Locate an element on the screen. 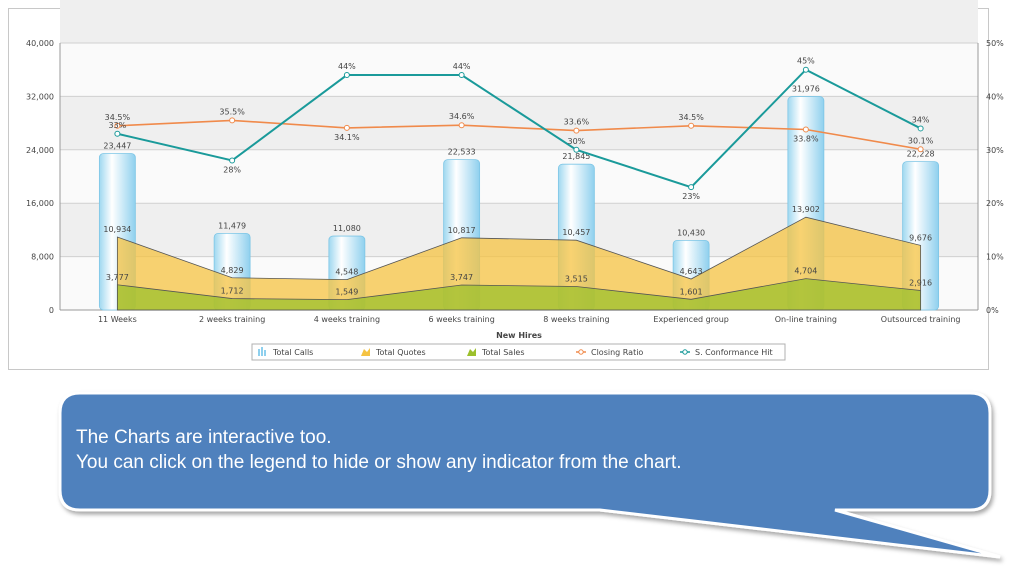 The image size is (1024, 576). x-tick-label: 6 weeks training is located at coordinates (461, 319).